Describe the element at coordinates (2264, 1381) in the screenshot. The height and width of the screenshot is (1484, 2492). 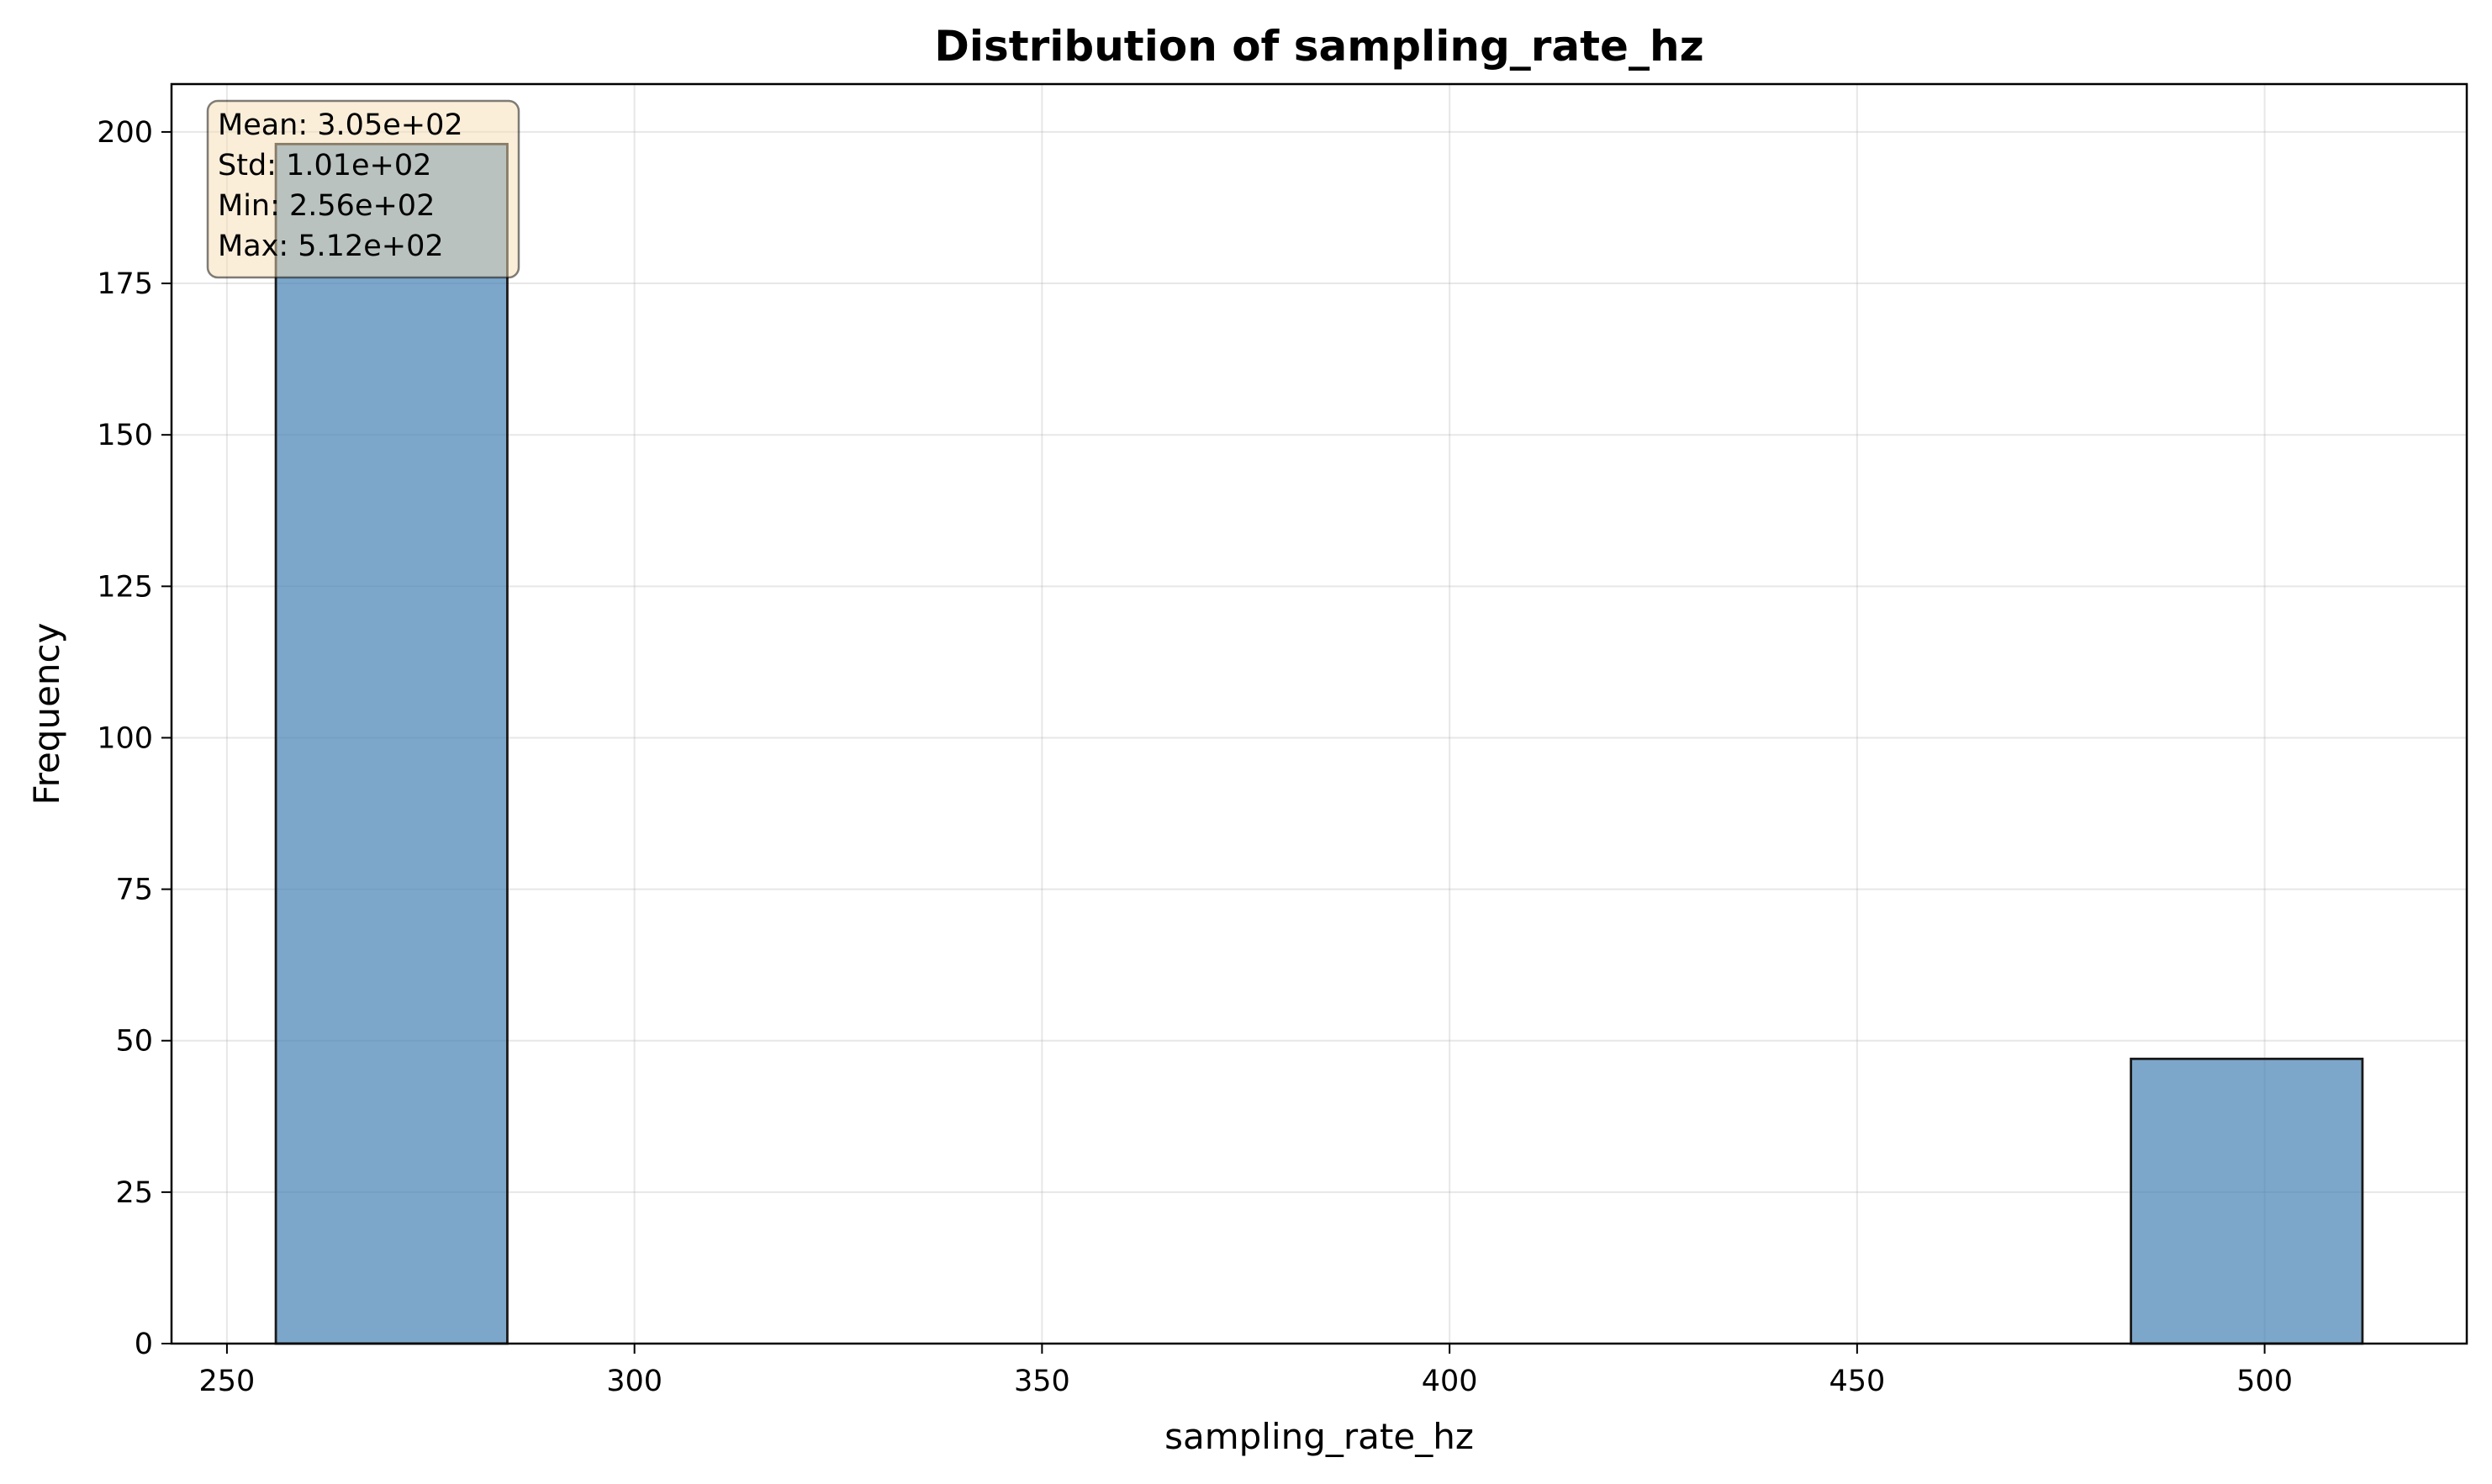
I see `x-tick-label-5: 500` at that location.